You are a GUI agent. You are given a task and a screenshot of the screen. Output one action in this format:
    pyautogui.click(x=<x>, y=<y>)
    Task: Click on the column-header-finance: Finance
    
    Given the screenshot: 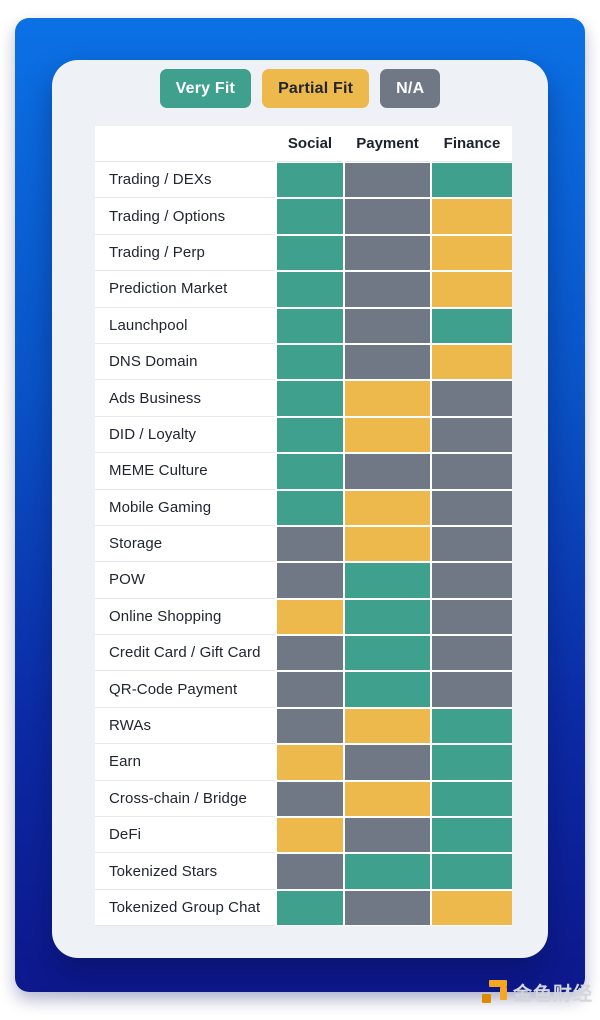 What is the action you would take?
    pyautogui.click(x=472, y=144)
    